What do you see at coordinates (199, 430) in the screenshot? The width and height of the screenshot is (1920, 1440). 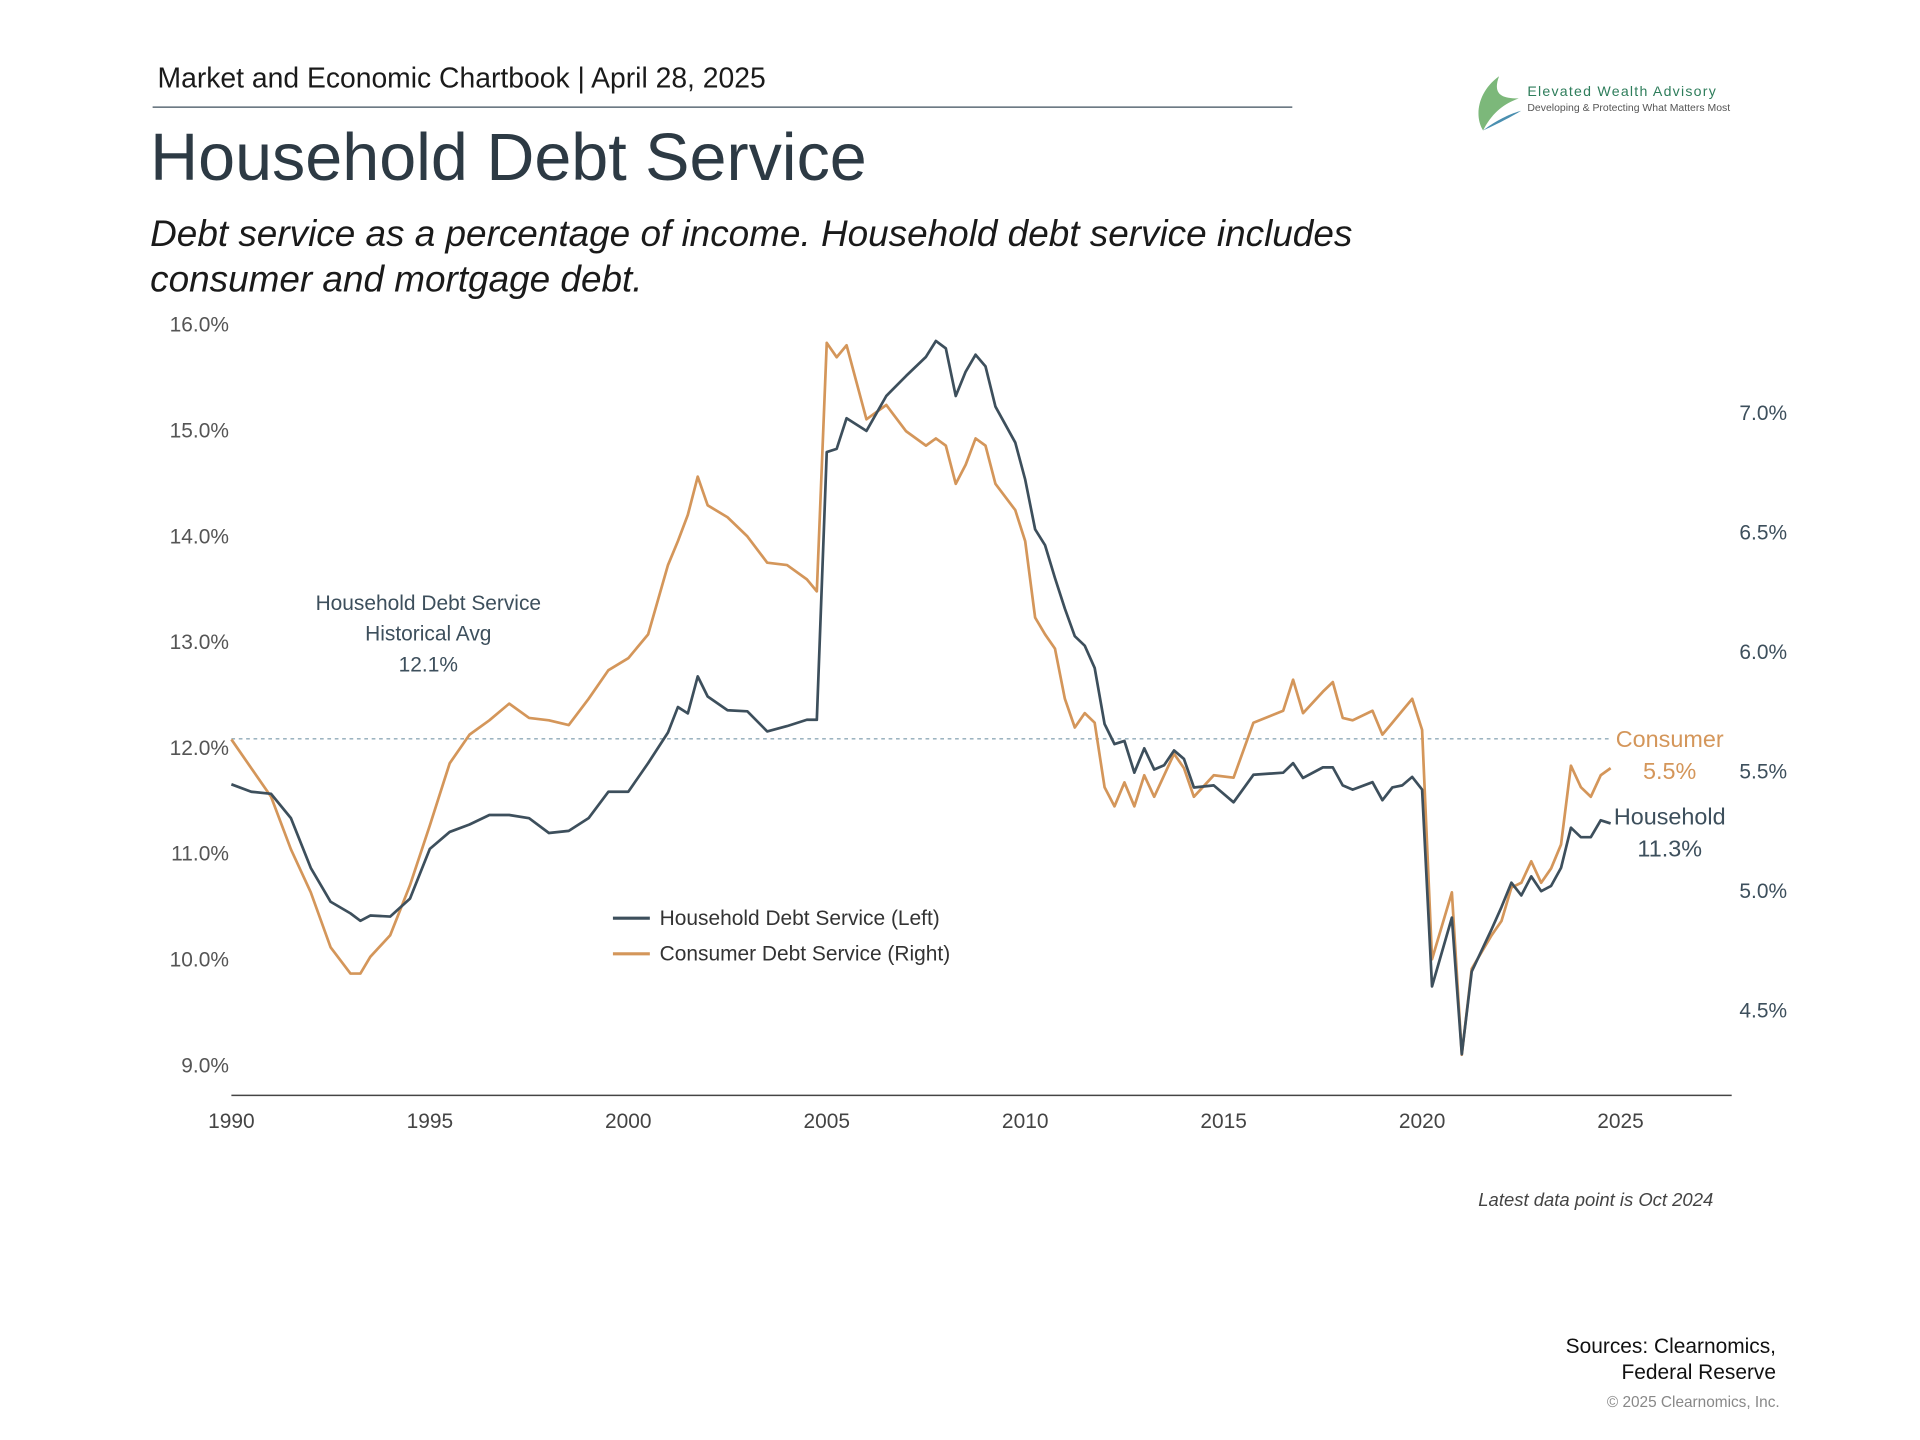 I see `y-tick-label: 15.0%` at bounding box center [199, 430].